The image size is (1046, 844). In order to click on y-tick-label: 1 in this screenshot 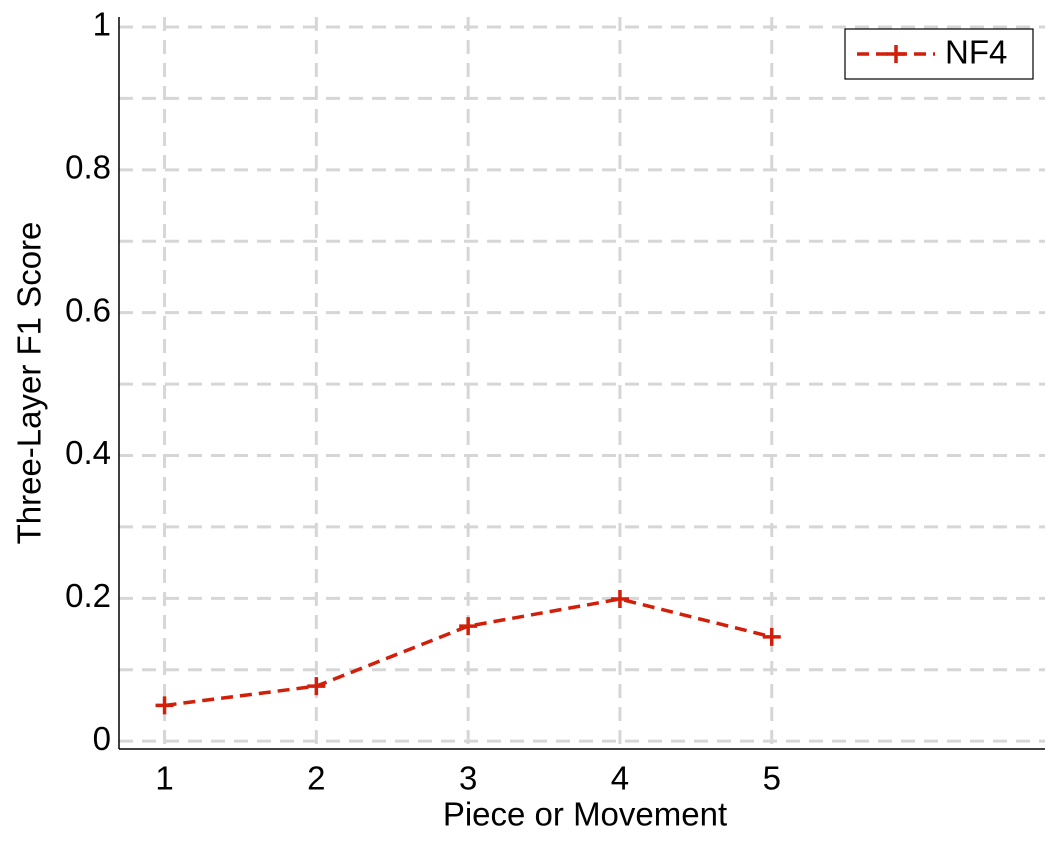, I will do `click(102, 24)`.